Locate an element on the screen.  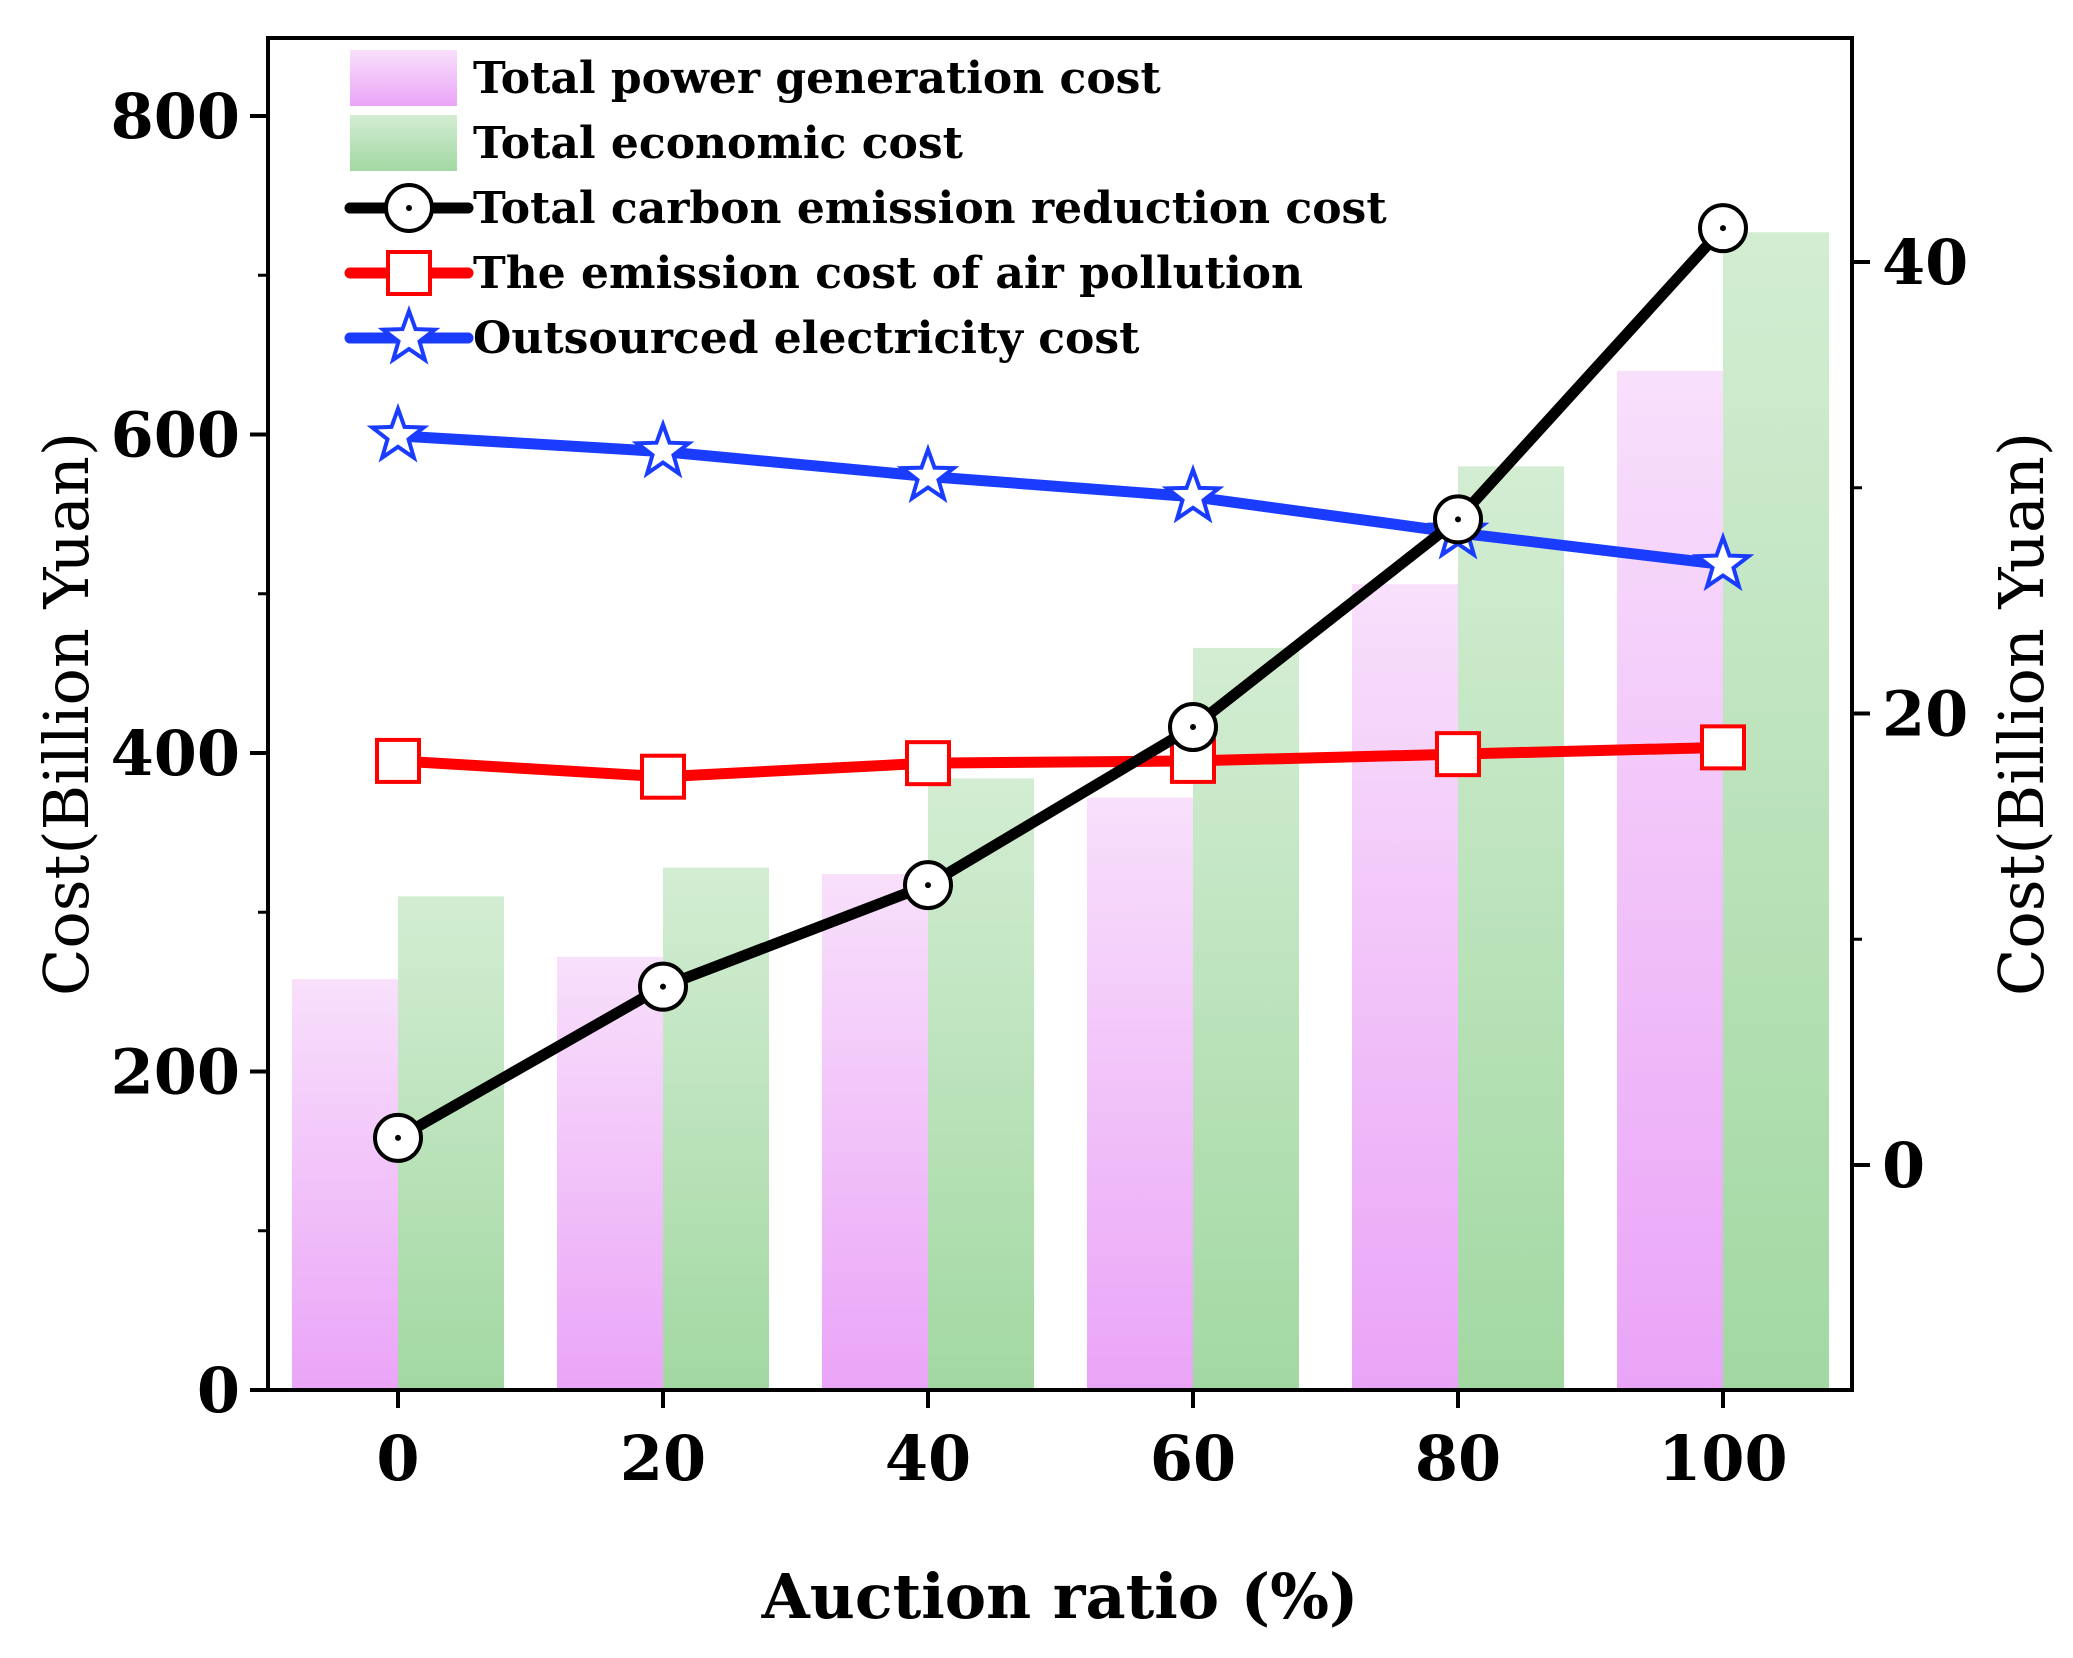
y-axis-title-left: Cost(Billion Yuan) is located at coordinates (66, 714).